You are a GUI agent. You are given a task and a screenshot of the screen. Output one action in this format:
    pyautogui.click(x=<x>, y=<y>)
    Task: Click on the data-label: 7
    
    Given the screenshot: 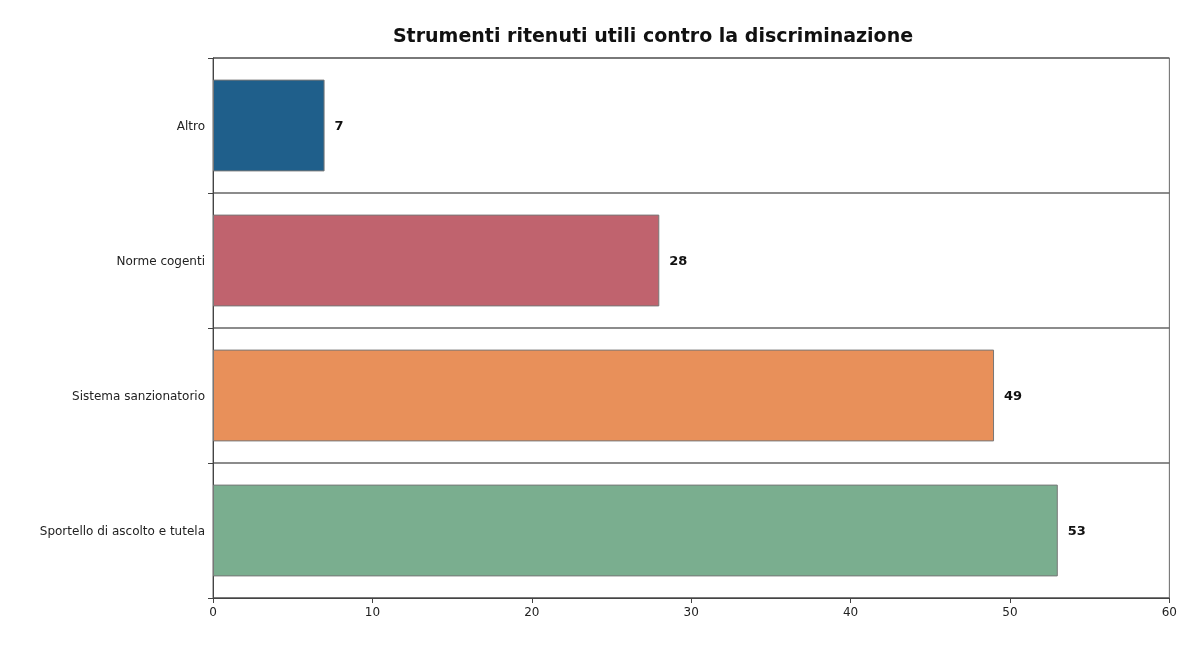 What is the action you would take?
    pyautogui.click(x=339, y=125)
    